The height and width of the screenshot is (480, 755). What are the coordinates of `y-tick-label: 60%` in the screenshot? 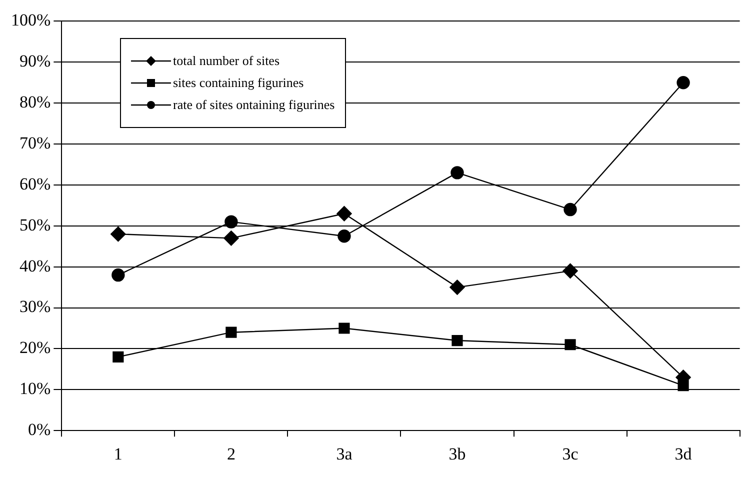 It's located at (35, 184).